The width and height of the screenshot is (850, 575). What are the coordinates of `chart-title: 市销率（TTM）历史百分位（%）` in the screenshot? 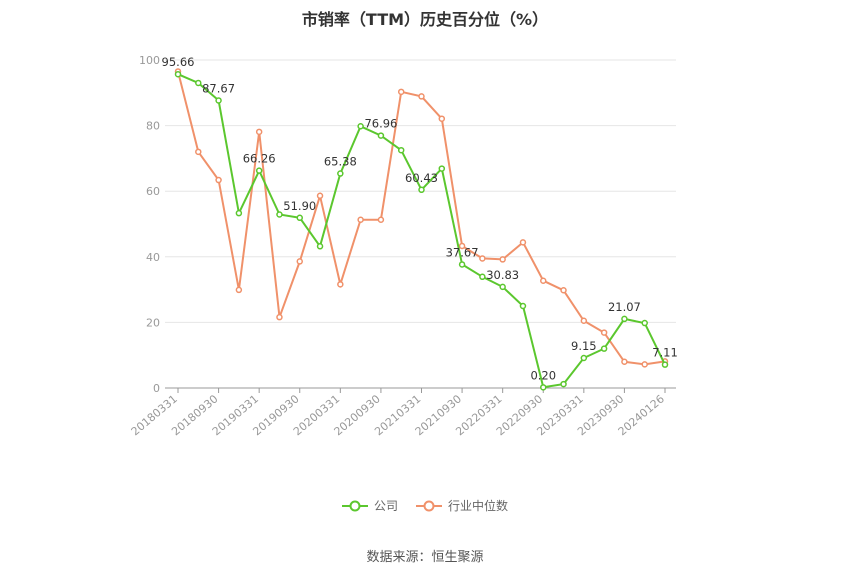 It's located at (425, 19).